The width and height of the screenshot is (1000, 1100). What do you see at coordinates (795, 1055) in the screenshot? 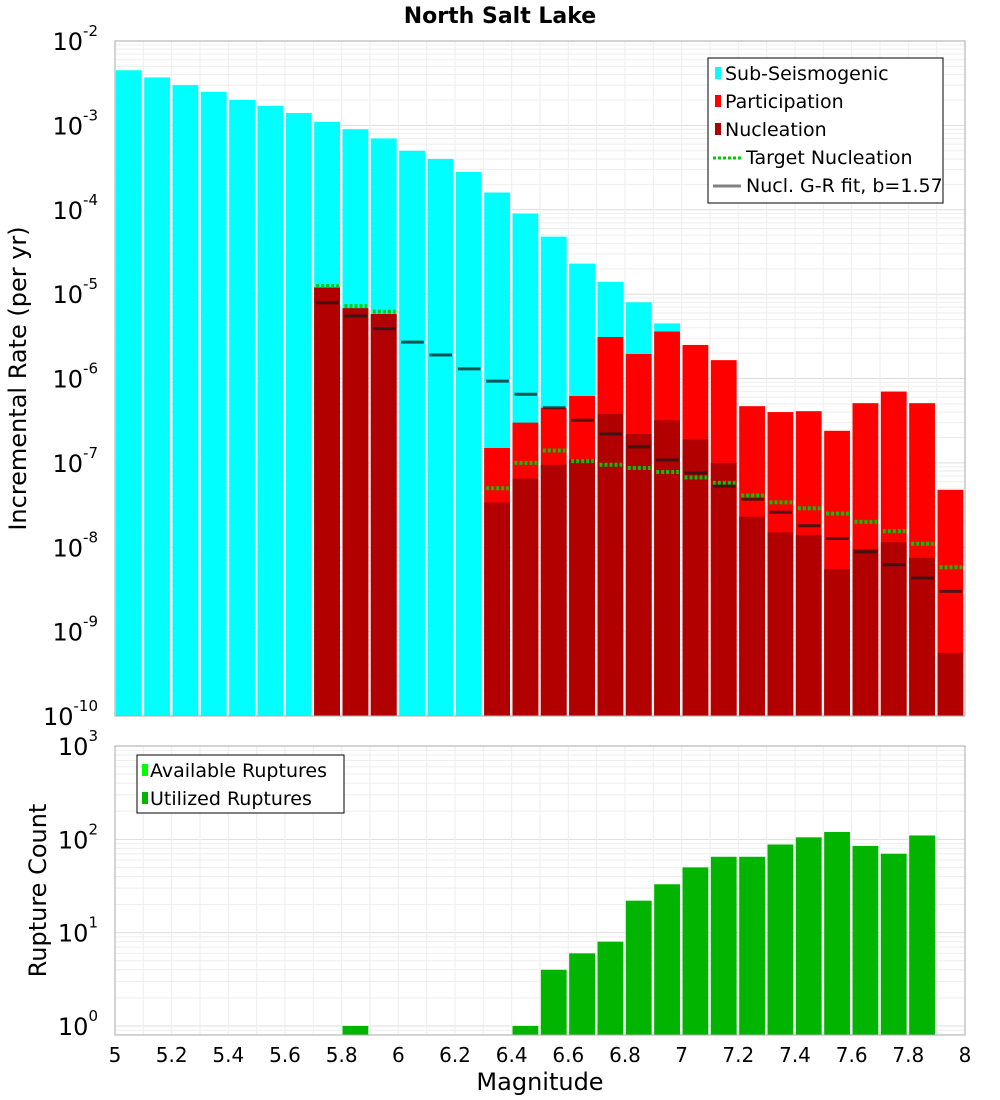
I see `x-tick-label: 7.4` at bounding box center [795, 1055].